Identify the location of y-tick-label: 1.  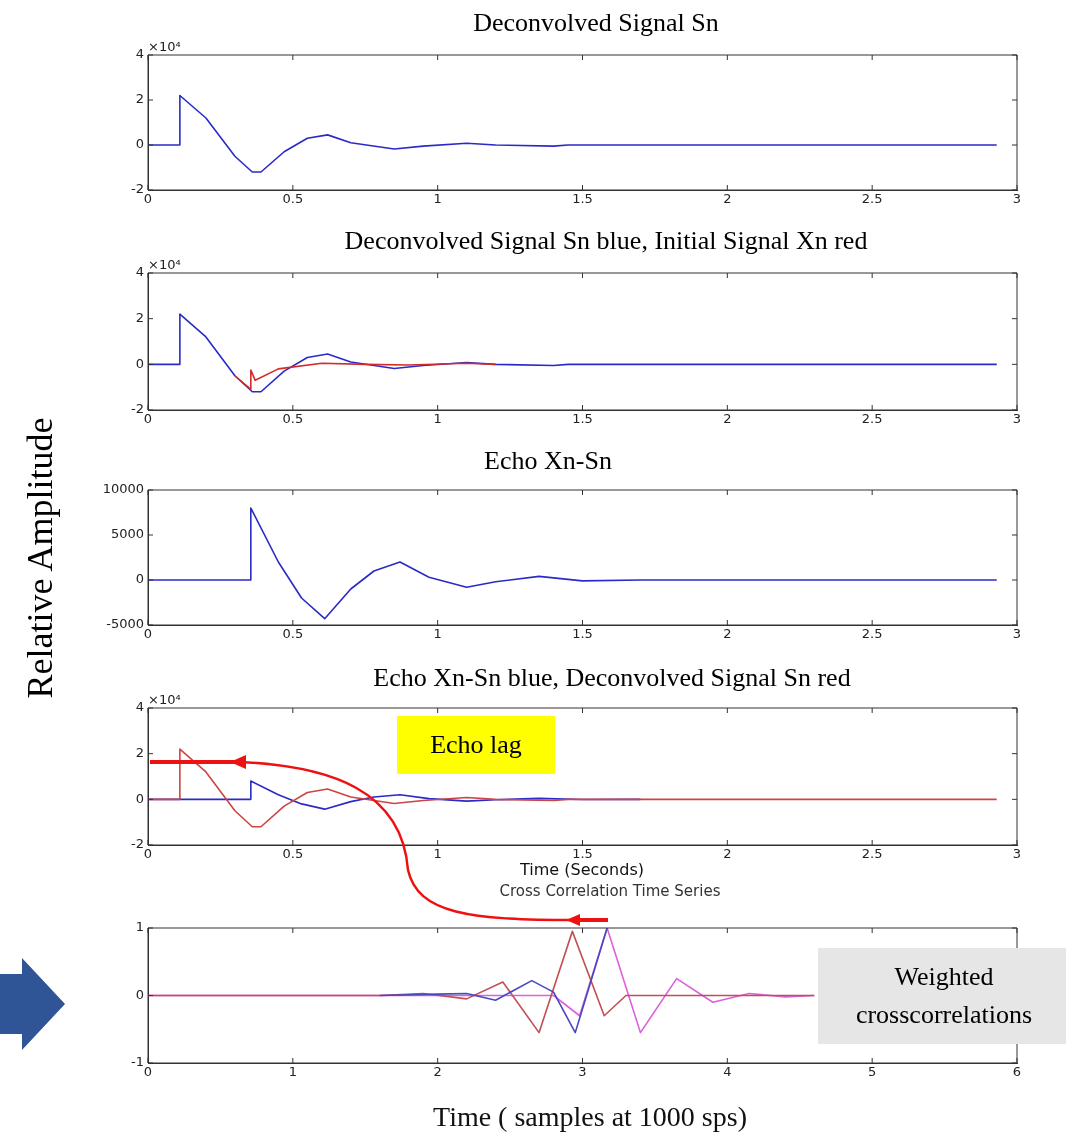
(139, 927).